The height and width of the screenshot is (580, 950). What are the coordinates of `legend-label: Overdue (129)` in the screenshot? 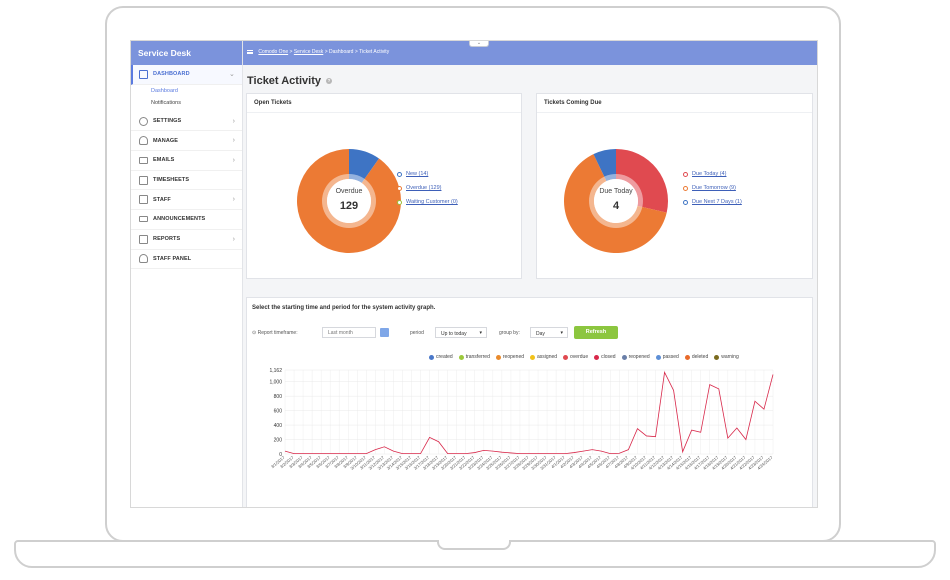 It's located at (424, 188).